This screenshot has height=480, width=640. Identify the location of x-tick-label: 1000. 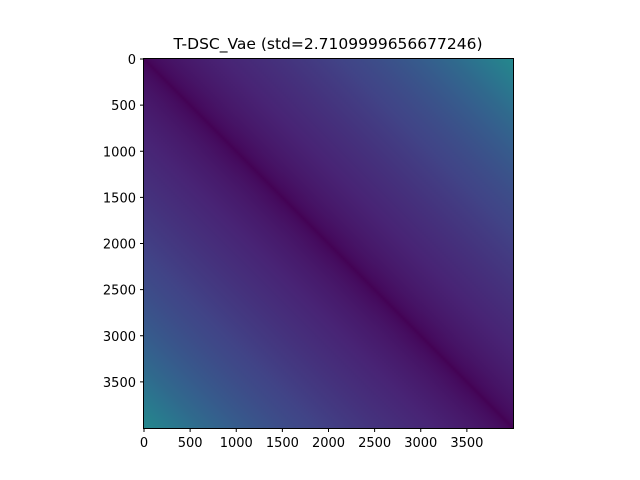
(236, 443).